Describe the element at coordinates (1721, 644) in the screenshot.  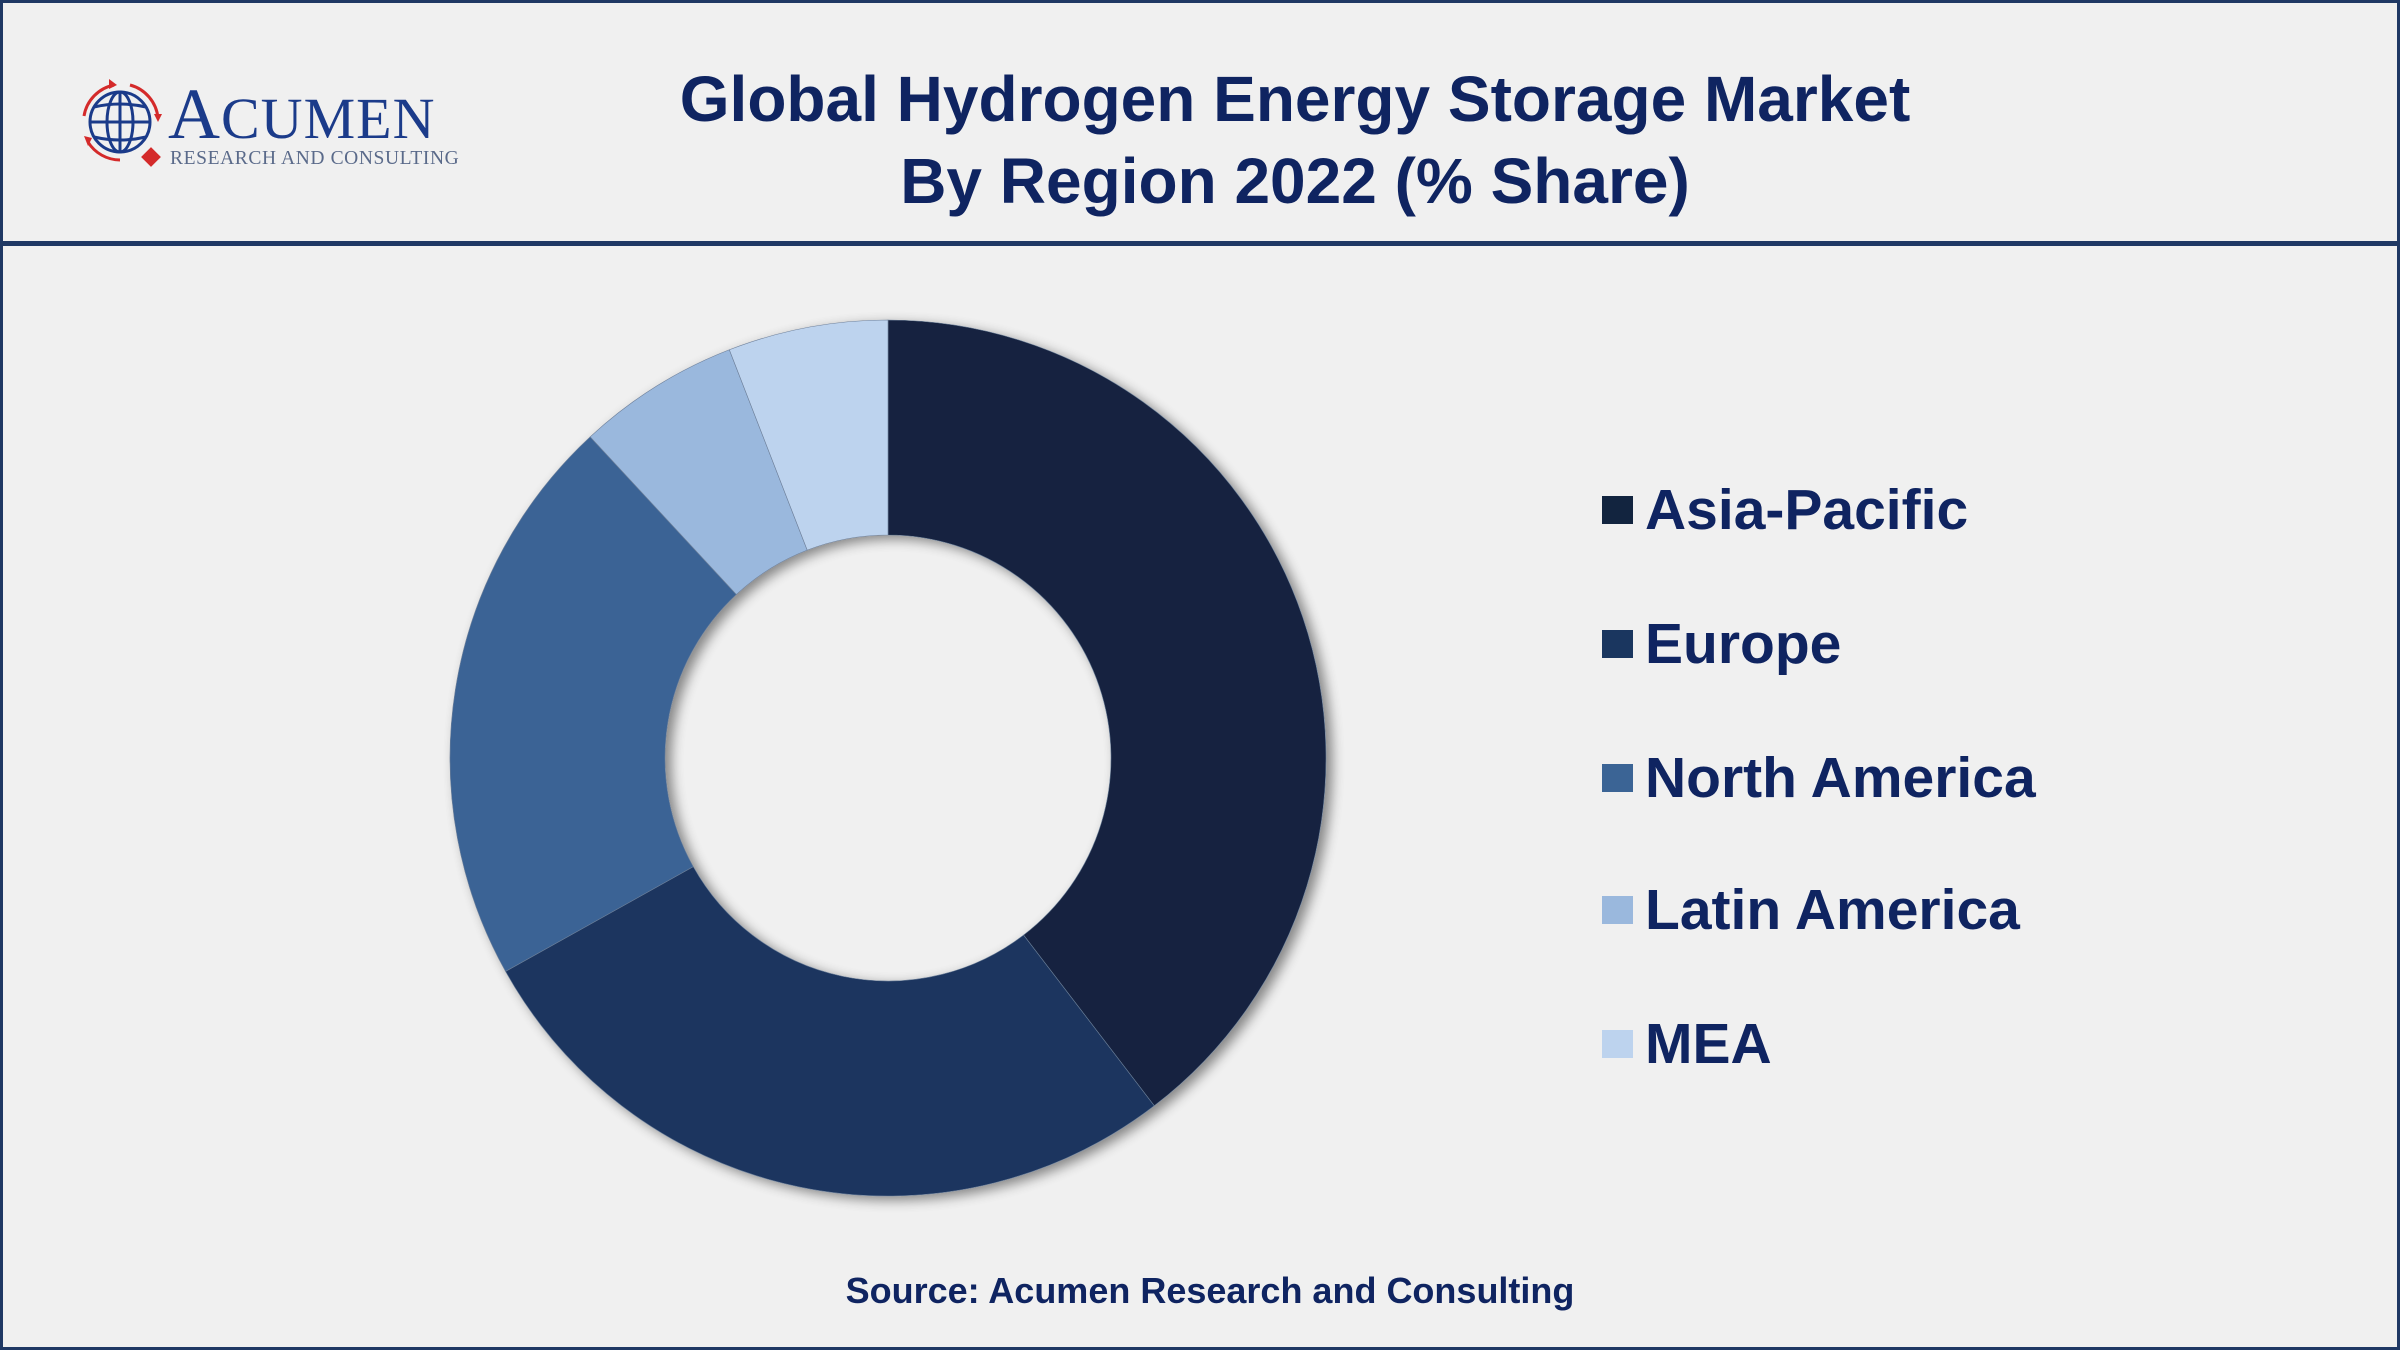
I see `legend-item-europe: Europe` at that location.